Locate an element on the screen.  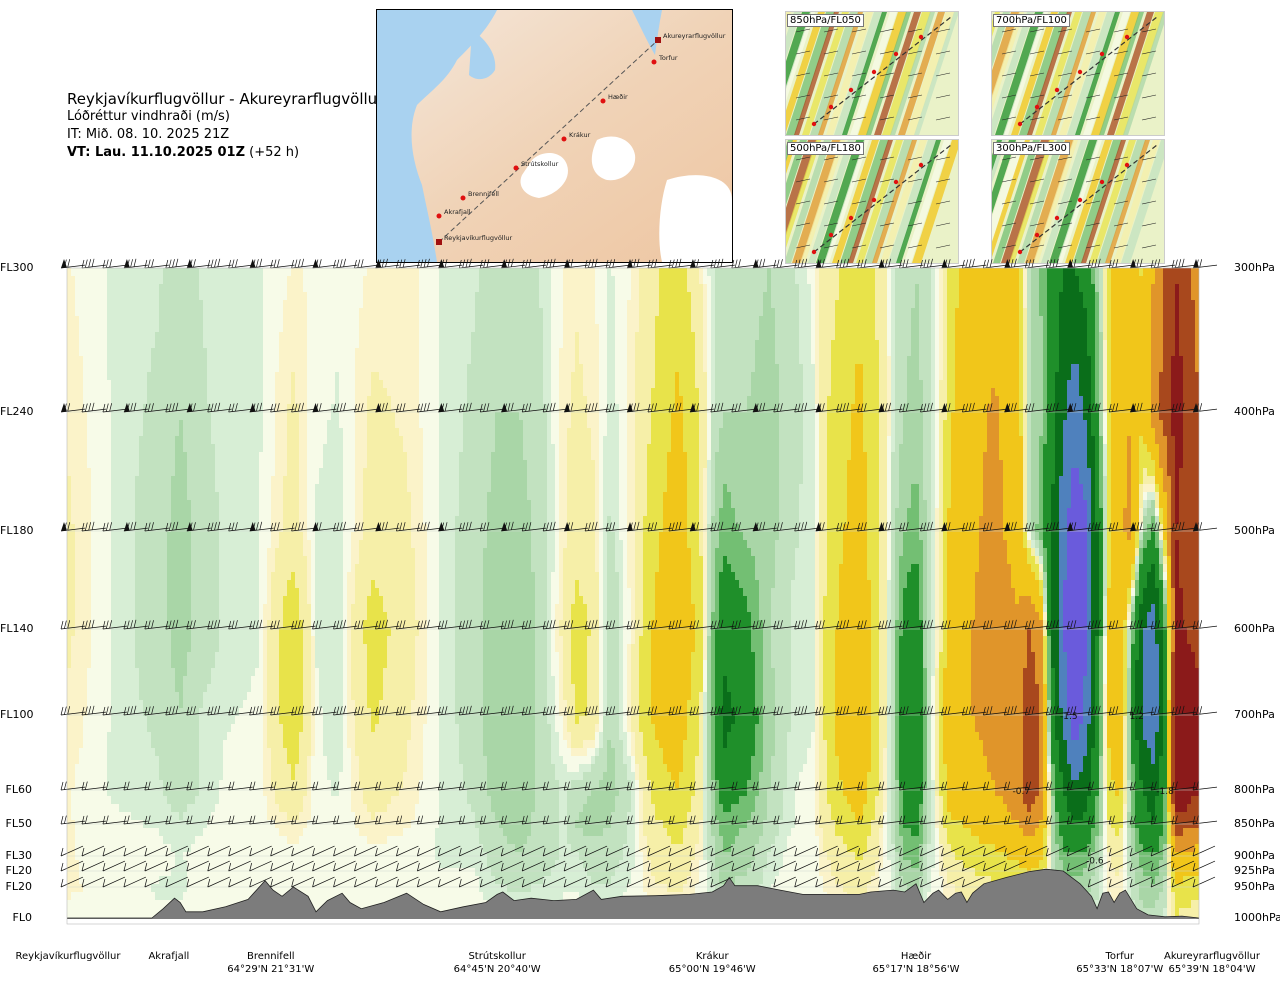
mini-map-waypoint is located at coordinates (831, 235).